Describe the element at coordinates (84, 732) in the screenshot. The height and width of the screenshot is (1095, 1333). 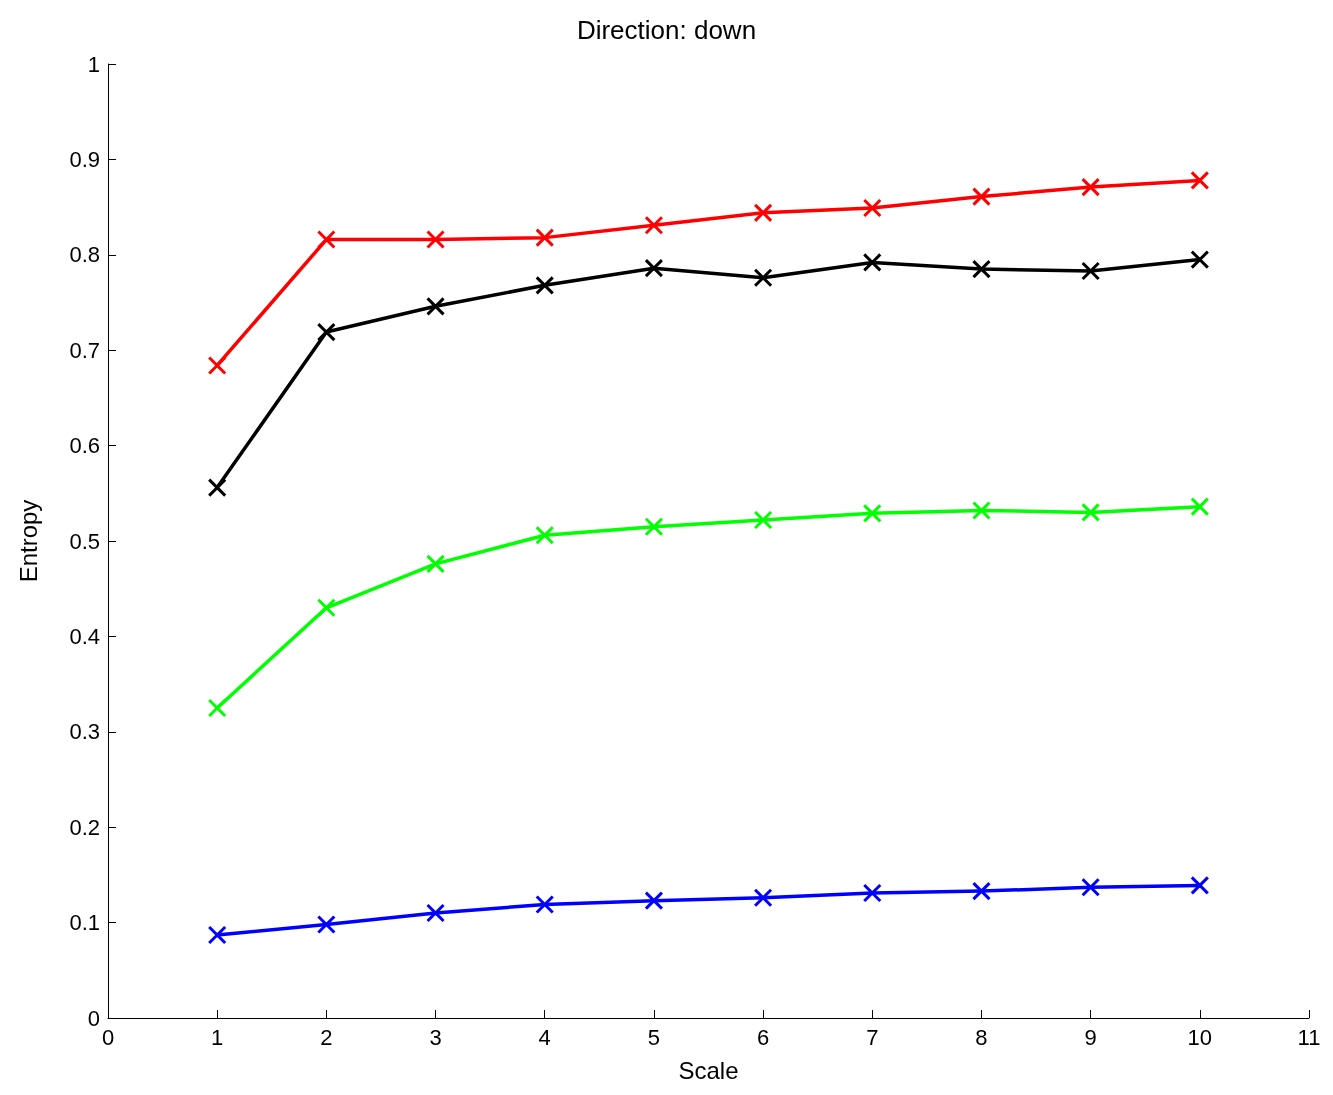
I see `y-tick-label: 0.3` at that location.